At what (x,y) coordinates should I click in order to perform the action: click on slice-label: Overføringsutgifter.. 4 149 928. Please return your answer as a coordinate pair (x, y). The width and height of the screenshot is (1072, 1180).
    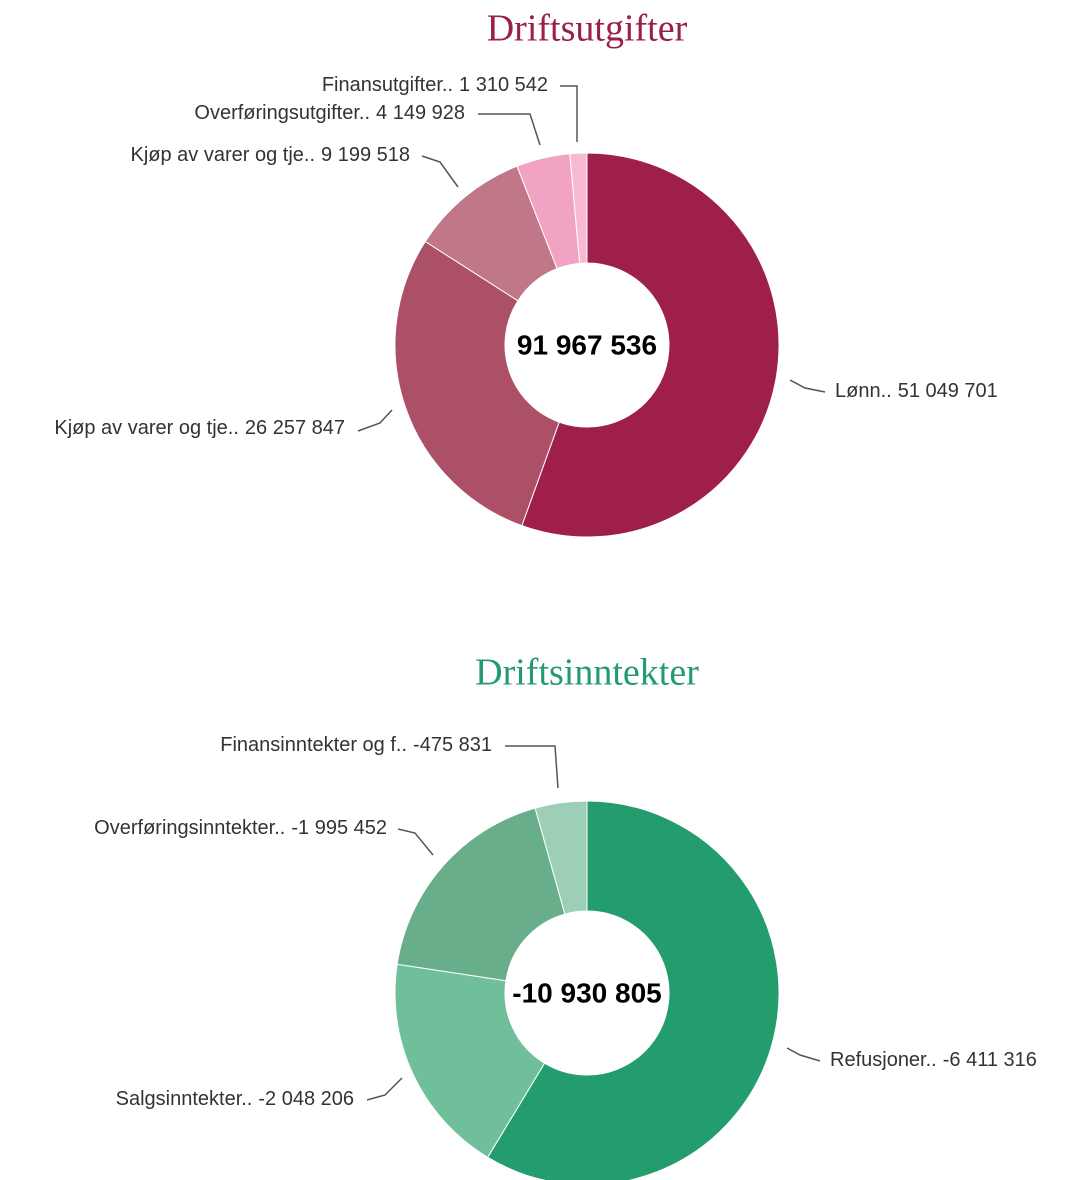
    Looking at the image, I should click on (329, 113).